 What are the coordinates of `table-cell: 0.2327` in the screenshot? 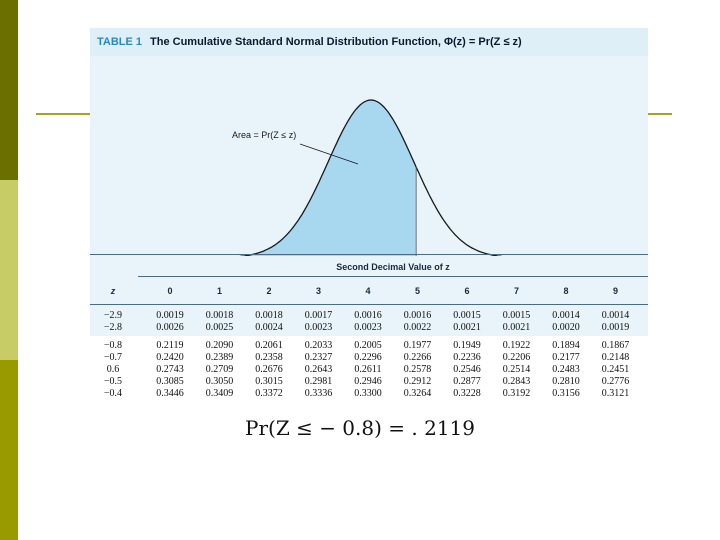 It's located at (318, 357).